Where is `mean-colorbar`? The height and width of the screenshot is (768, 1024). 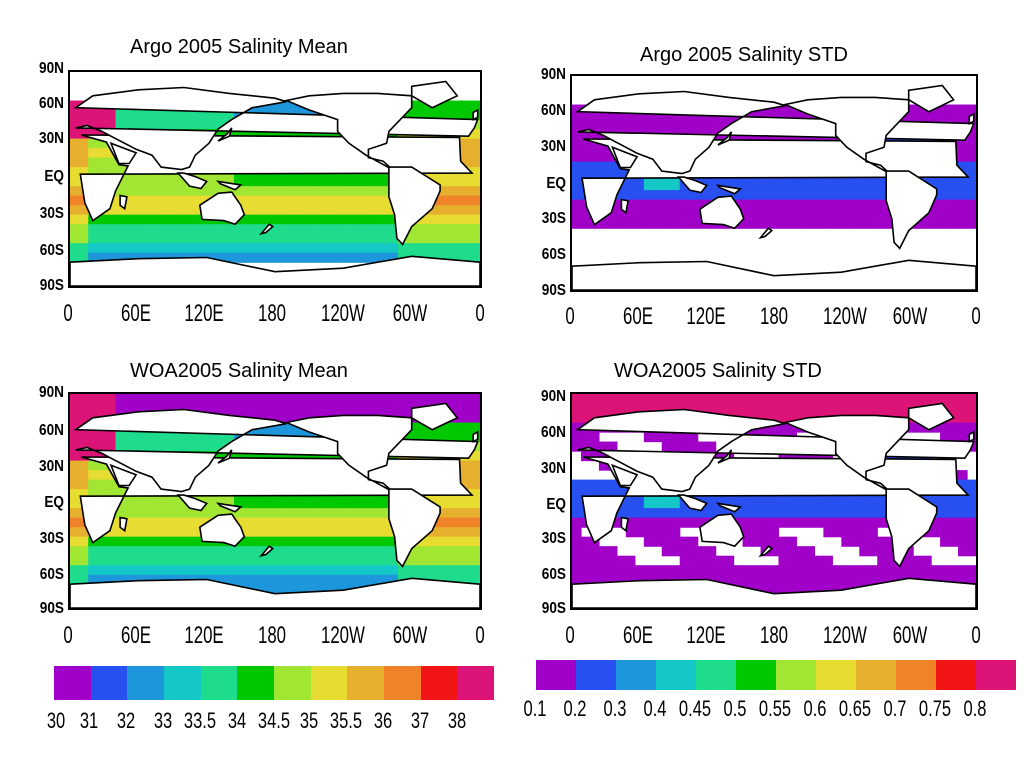 mean-colorbar is located at coordinates (274, 683).